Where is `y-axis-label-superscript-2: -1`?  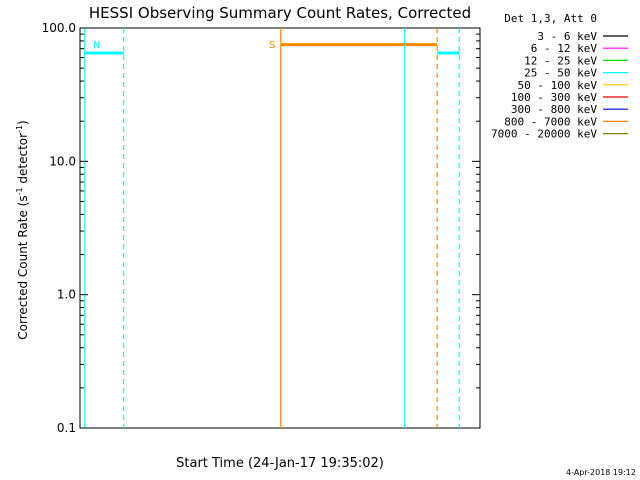 y-axis-label-superscript-2: -1 is located at coordinates (19, 129).